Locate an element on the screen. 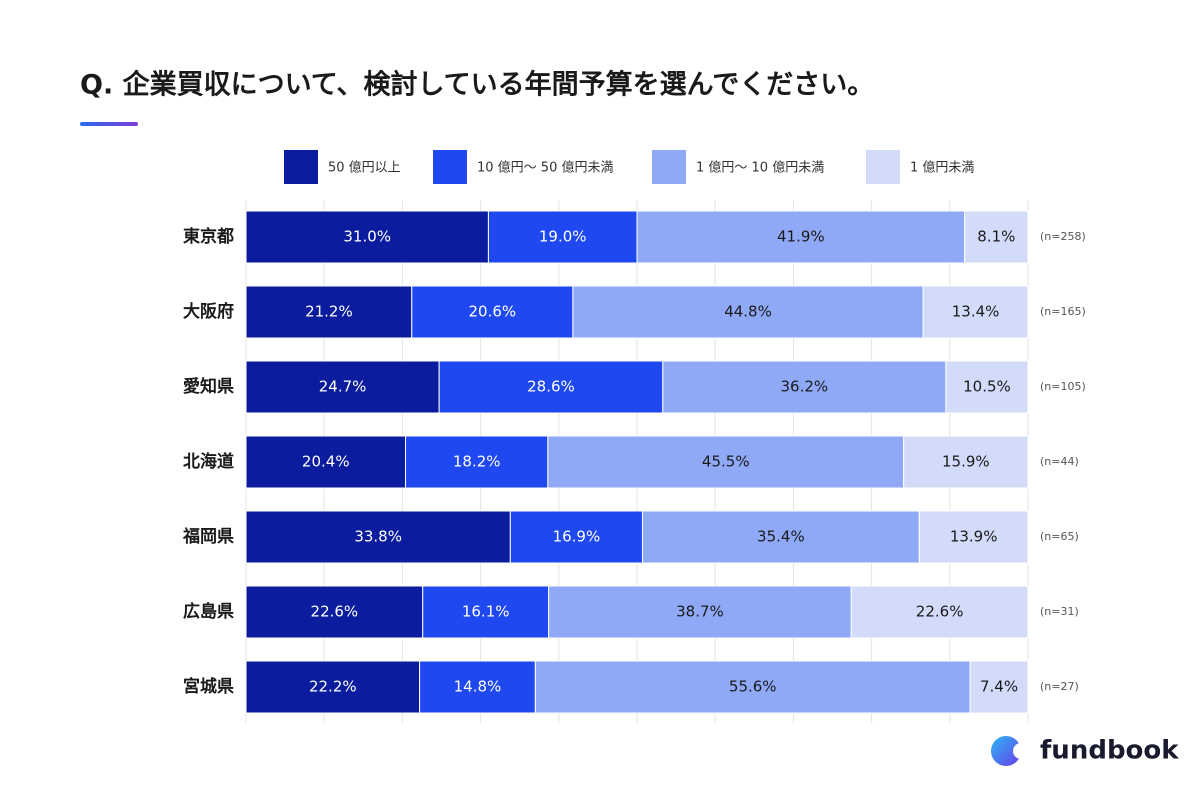 The height and width of the screenshot is (800, 1200). logo: fundbook is located at coordinates (1085, 751).